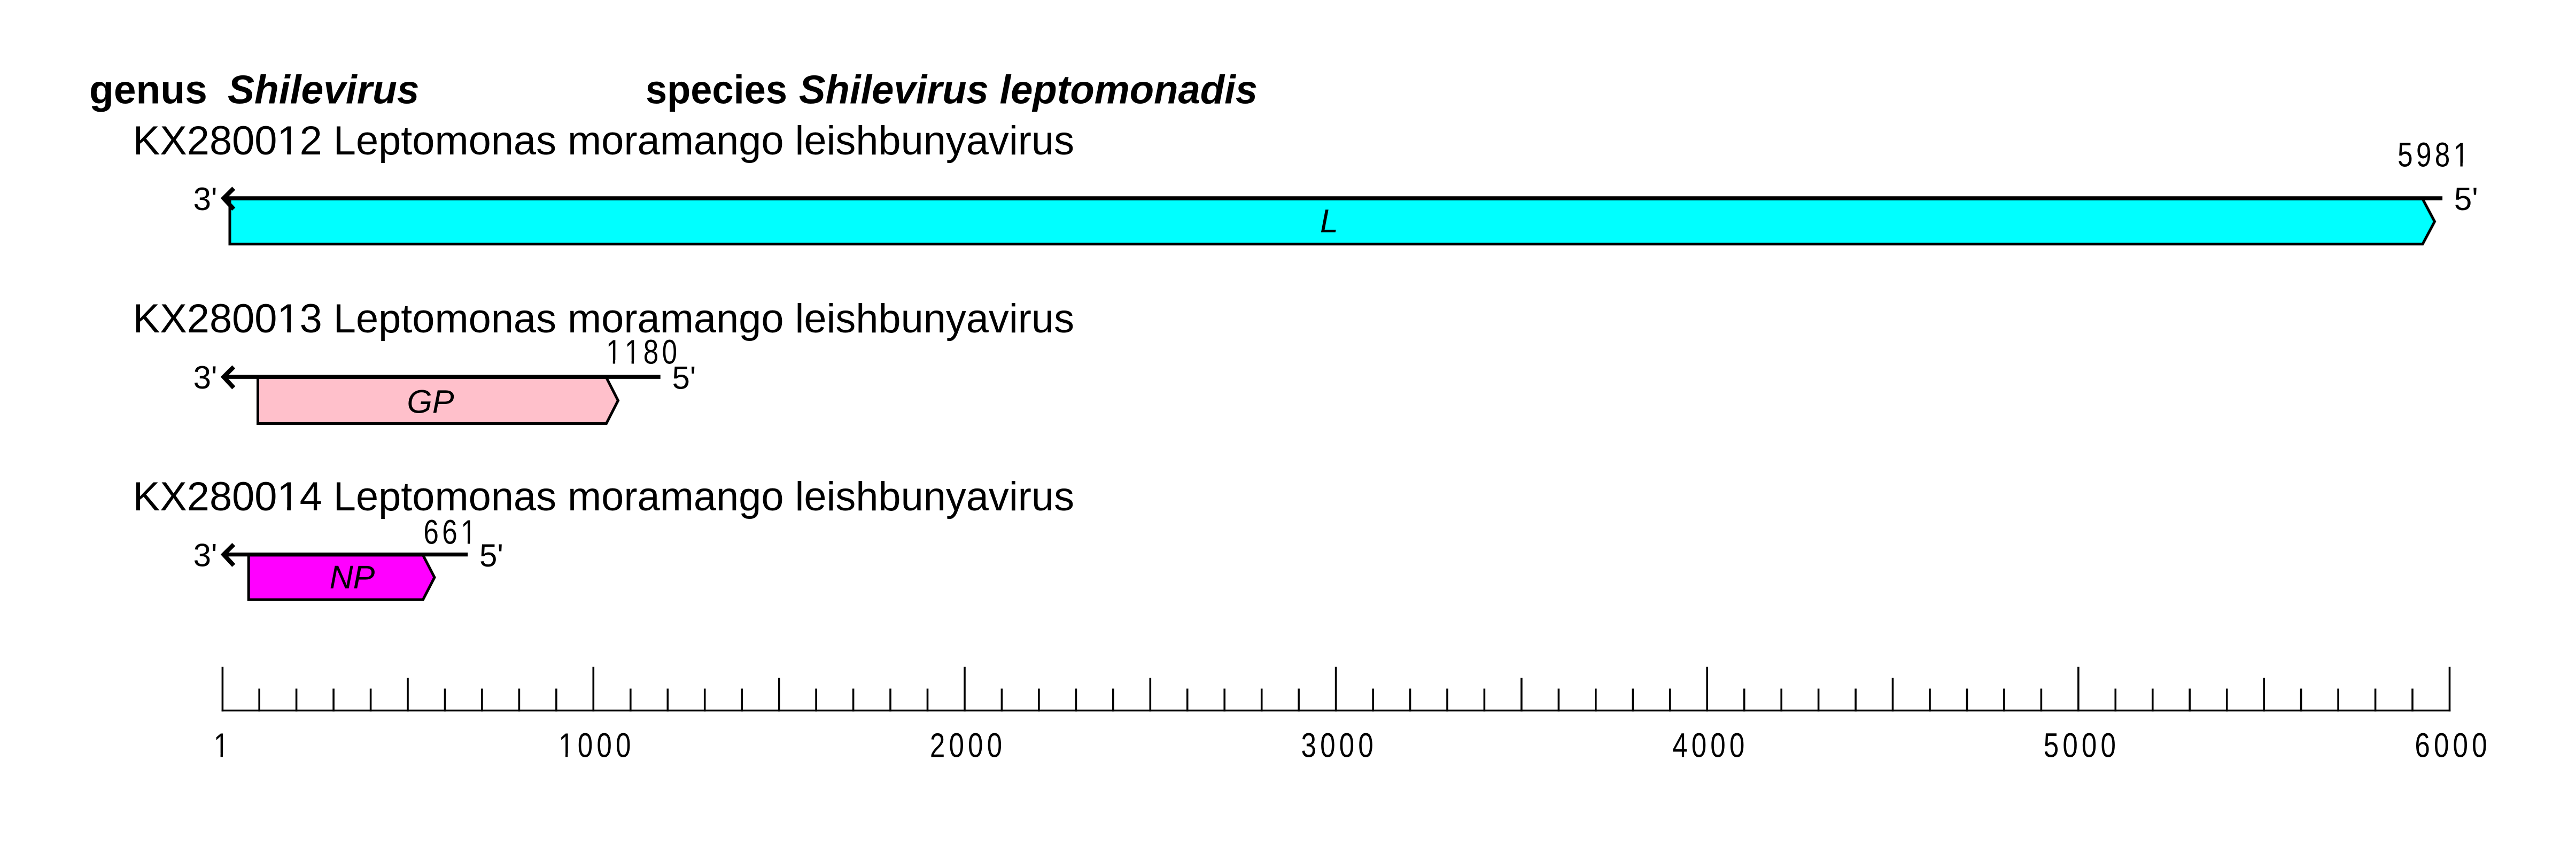  Describe the element at coordinates (430, 402) in the screenshot. I see `svg-text: GP` at that location.